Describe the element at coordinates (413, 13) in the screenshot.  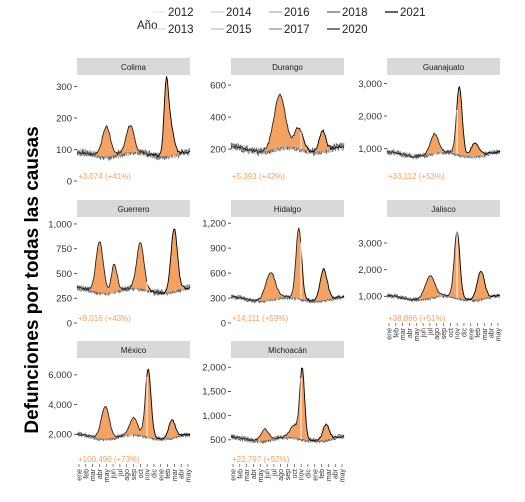
I see `legend-label-2021: 2021` at that location.